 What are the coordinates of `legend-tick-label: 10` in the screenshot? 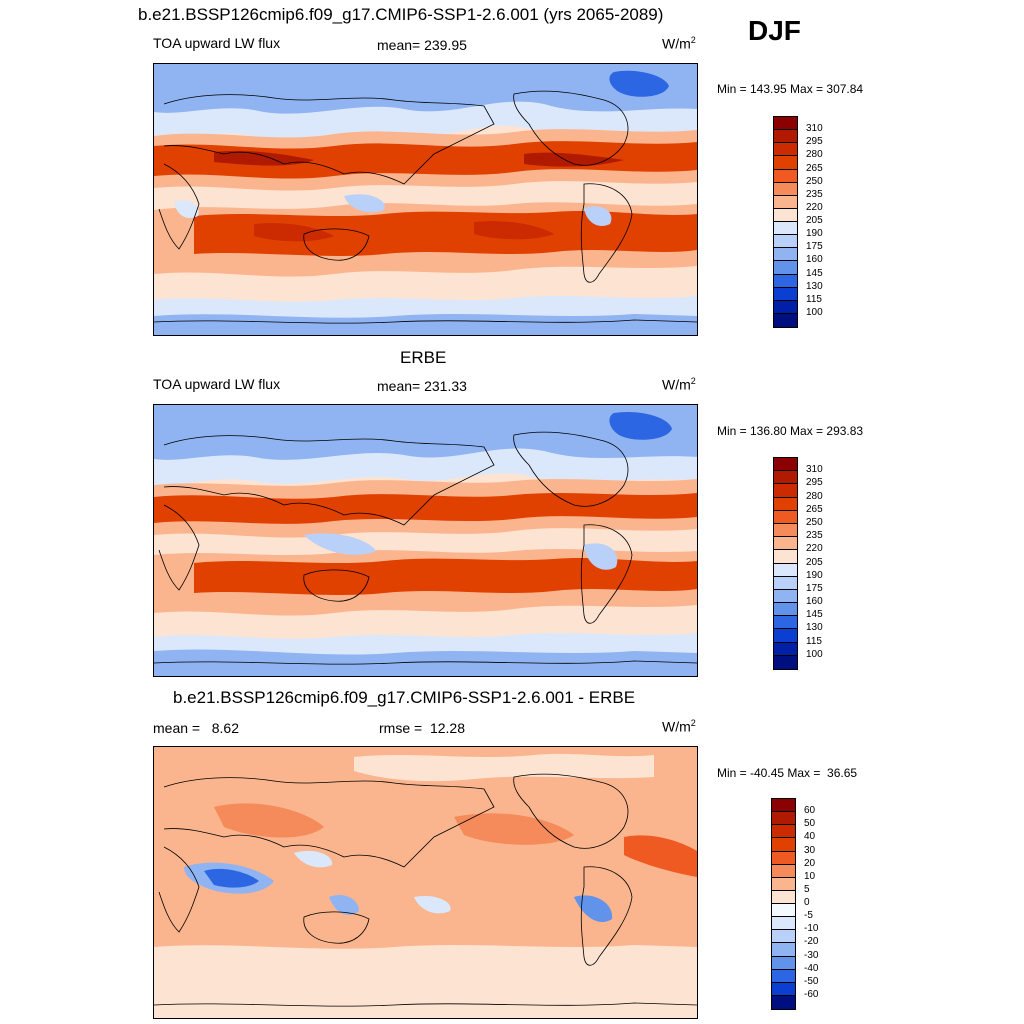 It's located at (810, 876).